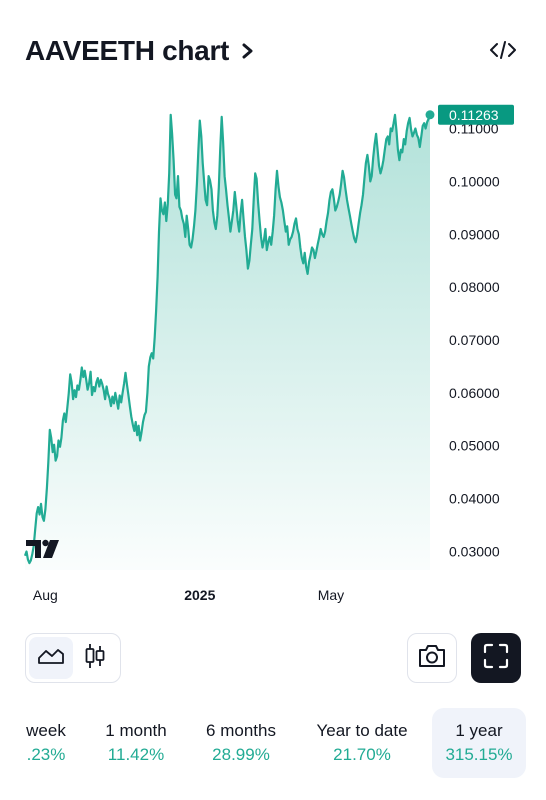 The height and width of the screenshot is (800, 546). I want to click on period-6-months: 6 months 28.99%, so click(241, 743).